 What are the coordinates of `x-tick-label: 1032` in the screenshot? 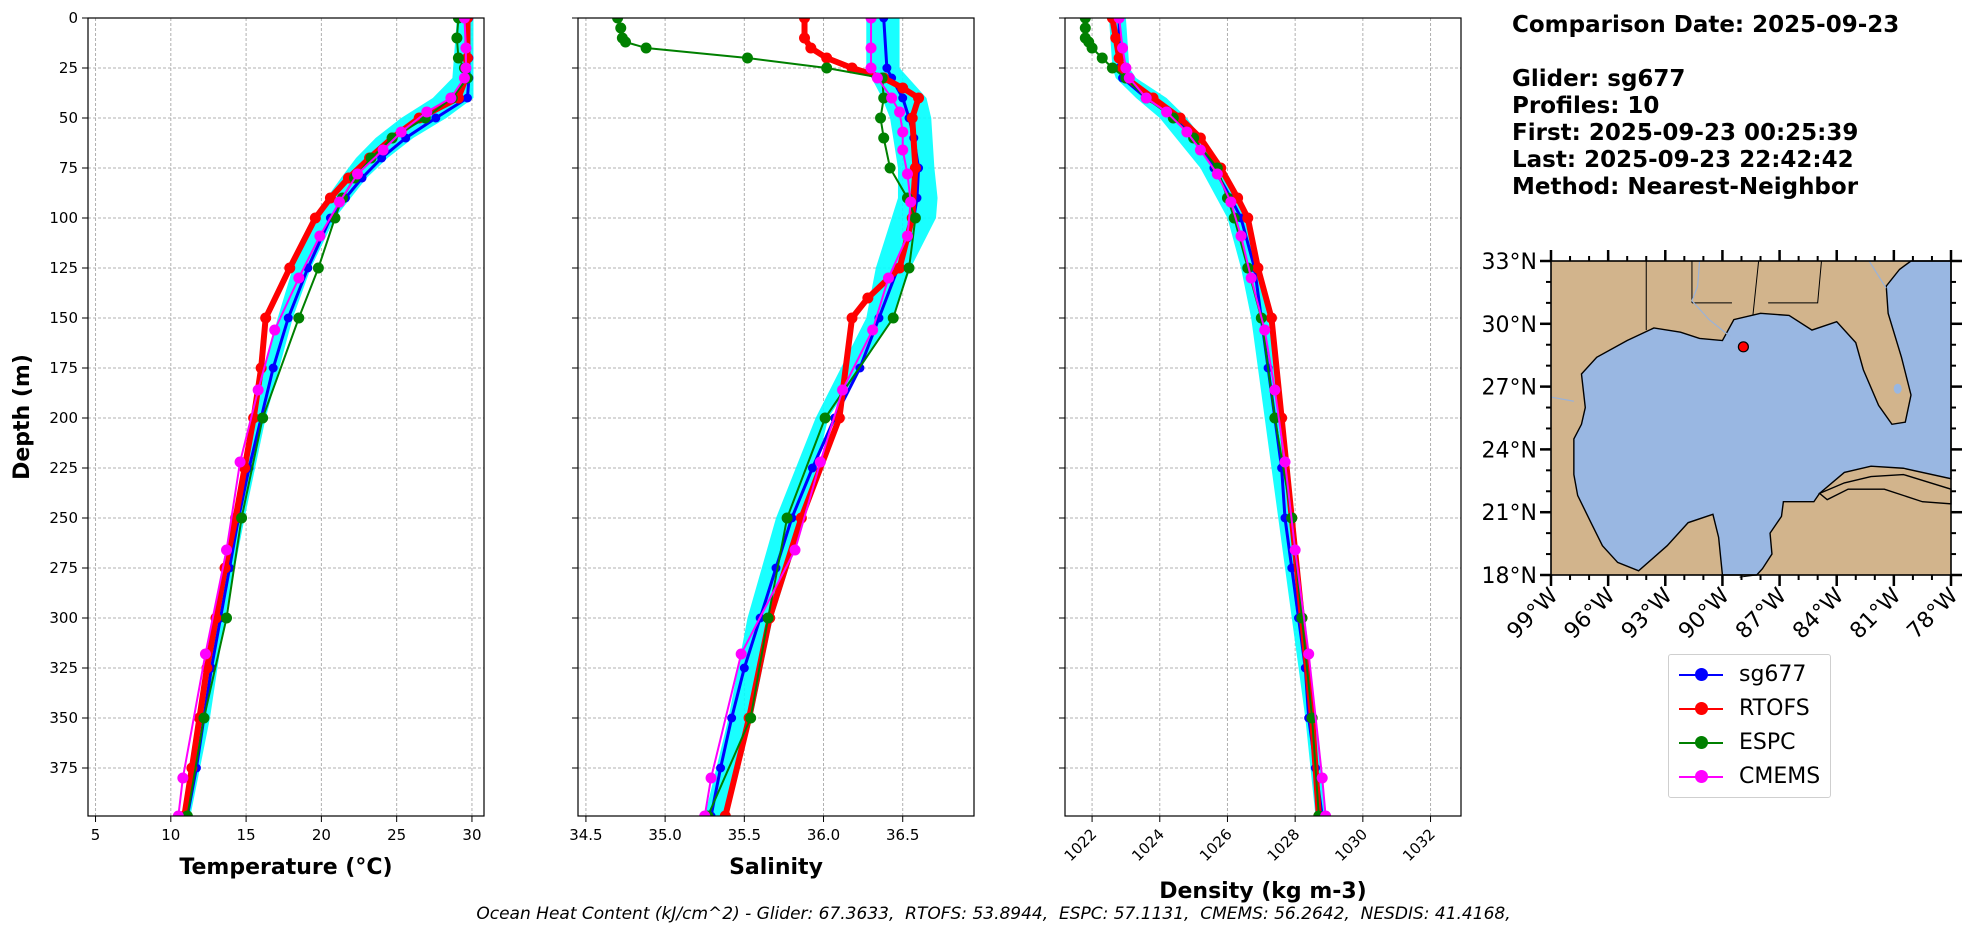 It's located at (1419, 845).